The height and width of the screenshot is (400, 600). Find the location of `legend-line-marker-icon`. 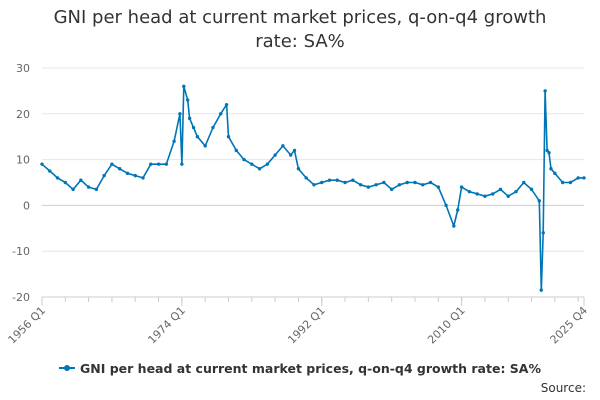

legend-line-marker-icon is located at coordinates (67, 367).